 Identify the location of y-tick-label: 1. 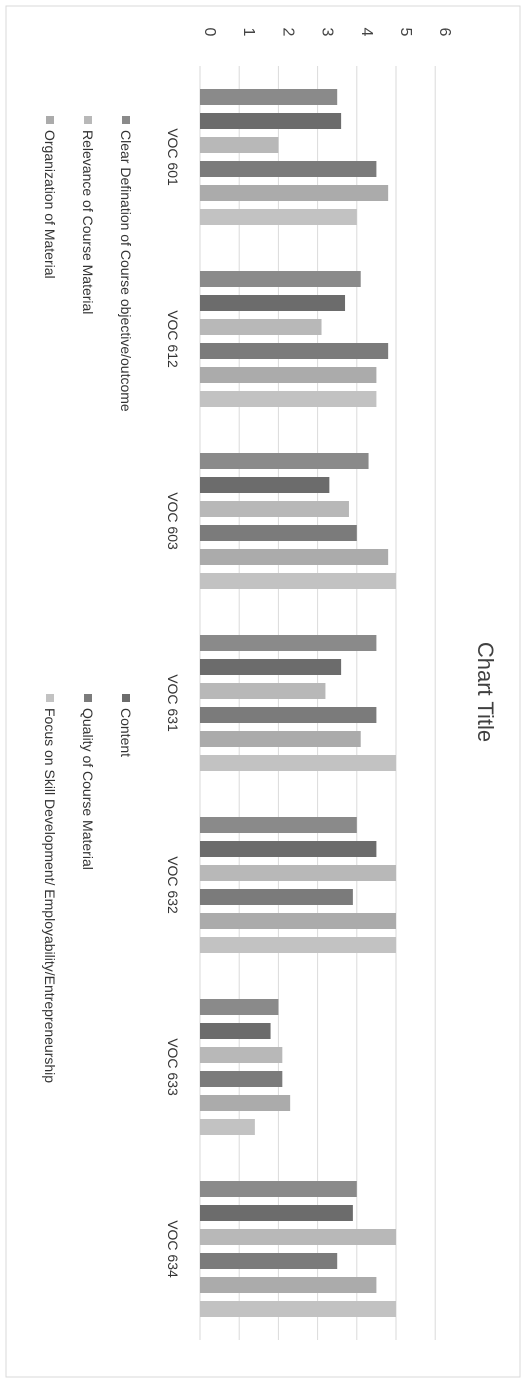
(248, 32).